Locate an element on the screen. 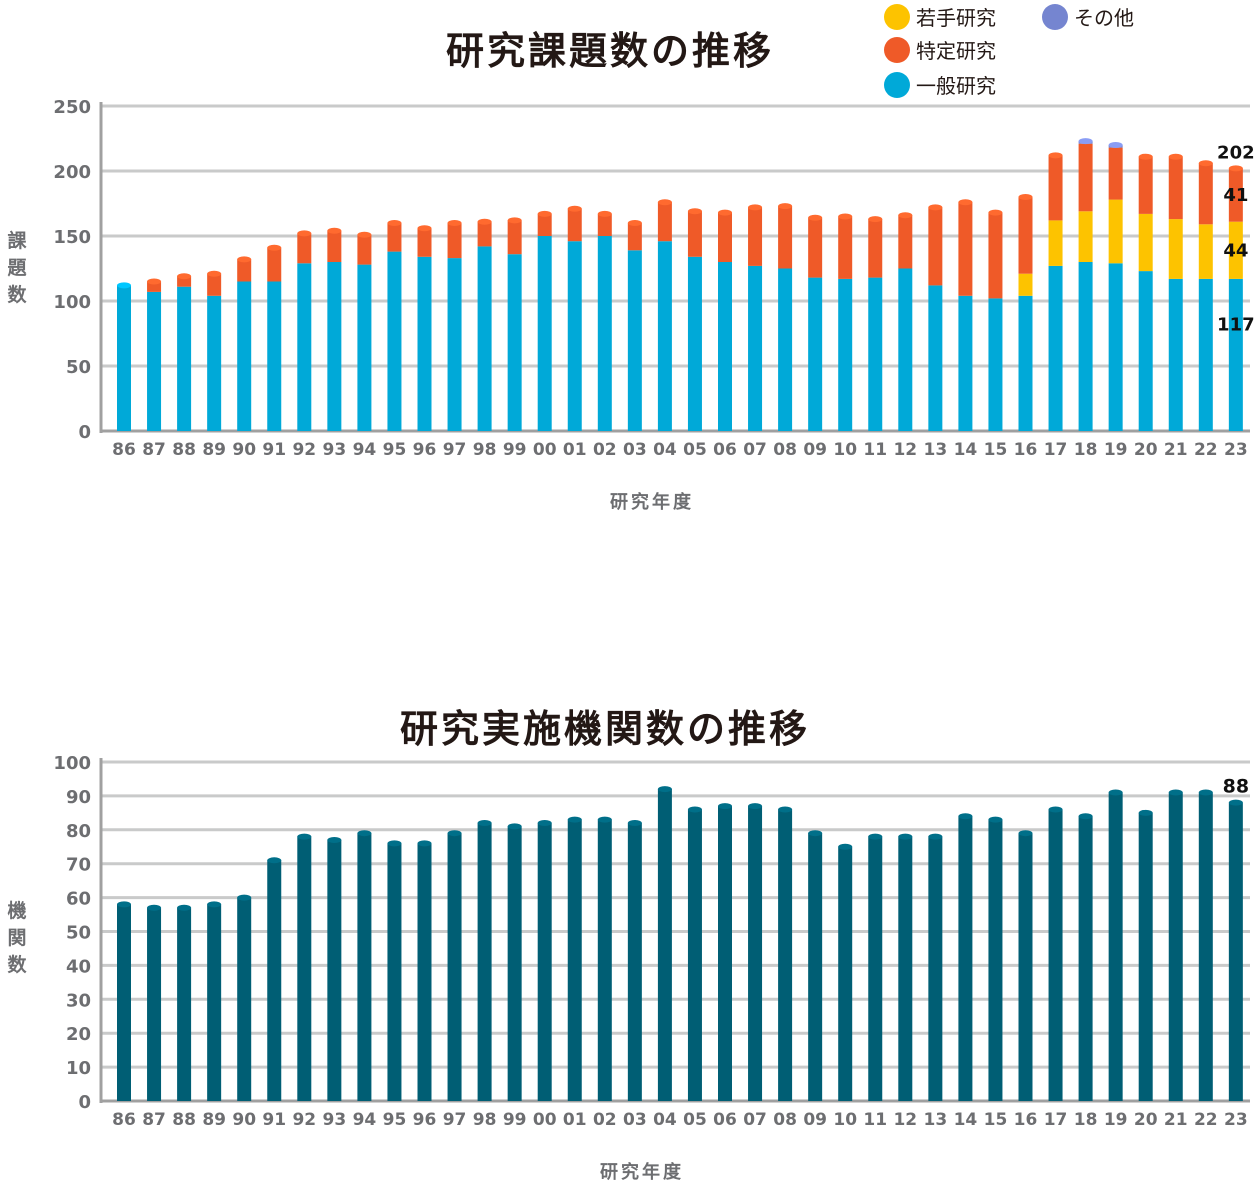 The width and height of the screenshot is (1260, 1184). x-tick-label: 01 is located at coordinates (575, 1120).